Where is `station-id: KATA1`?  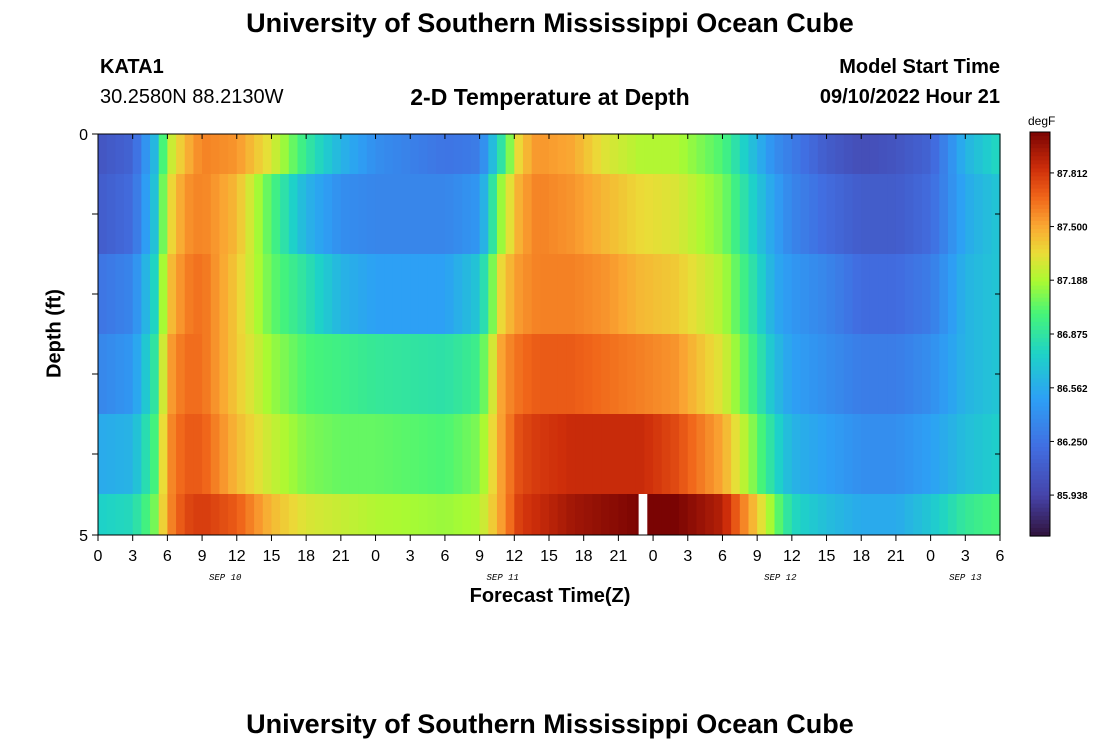
station-id: KATA1 is located at coordinates (132, 67).